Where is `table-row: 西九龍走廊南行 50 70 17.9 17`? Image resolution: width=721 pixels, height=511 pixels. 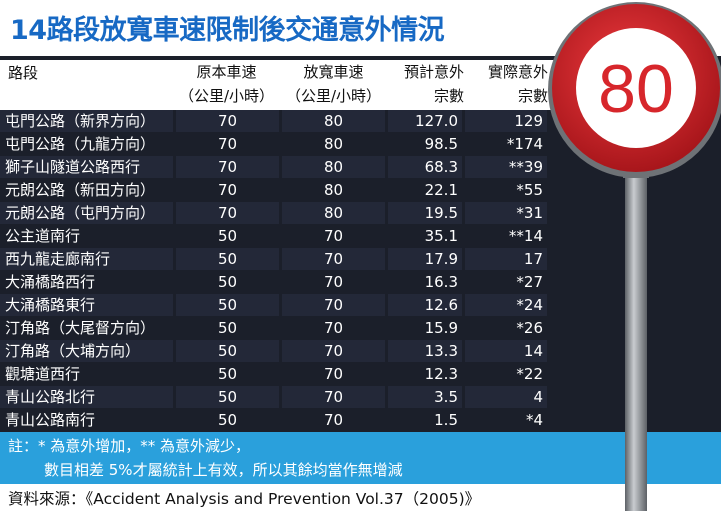 table-row: 西九龍走廊南行 50 70 17.9 17 is located at coordinates (280, 259).